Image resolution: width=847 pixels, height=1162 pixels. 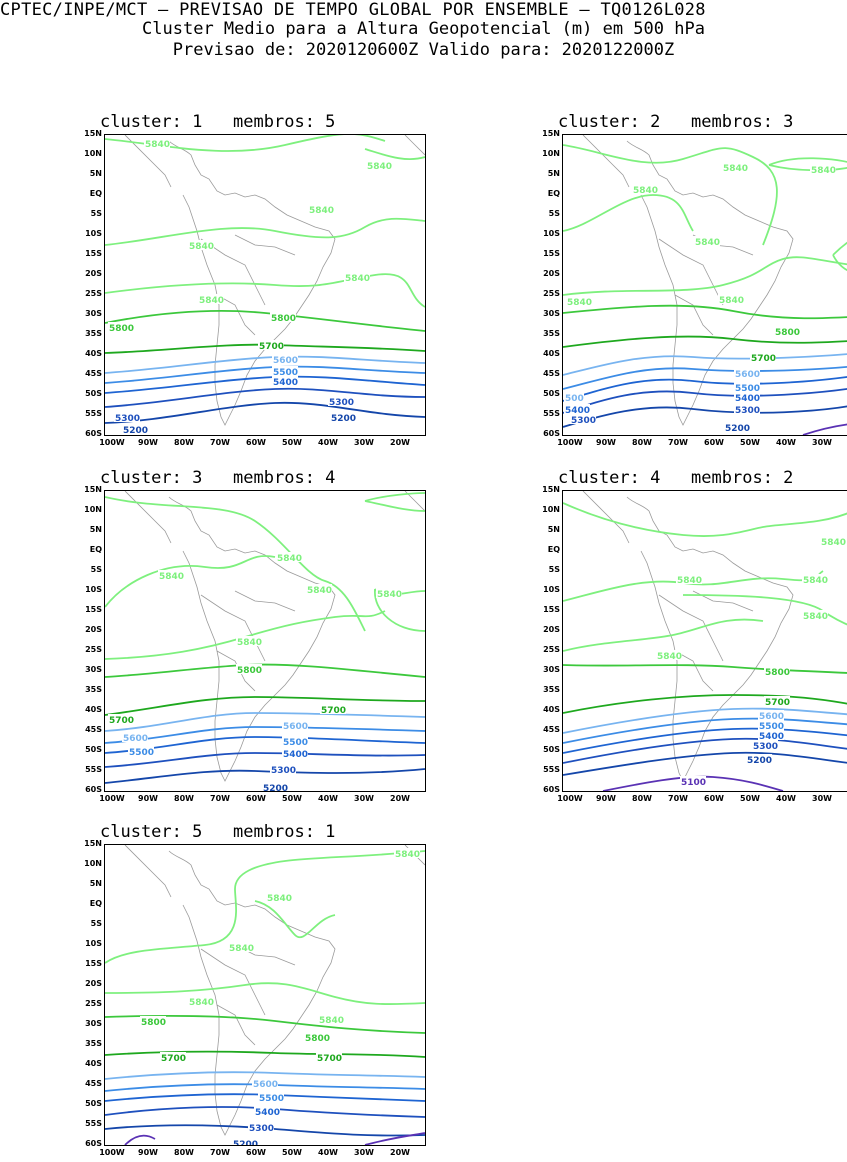 I want to click on contour-label: 5800, so click(x=249, y=671).